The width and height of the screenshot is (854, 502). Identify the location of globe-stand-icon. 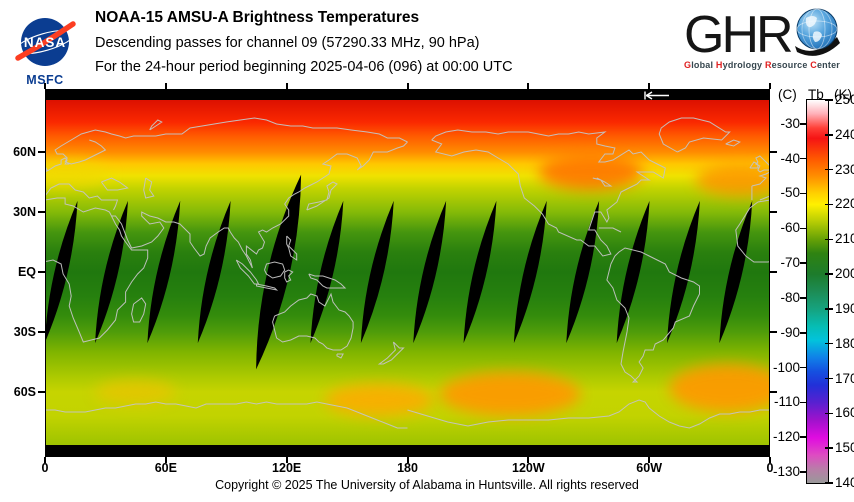
(817, 46).